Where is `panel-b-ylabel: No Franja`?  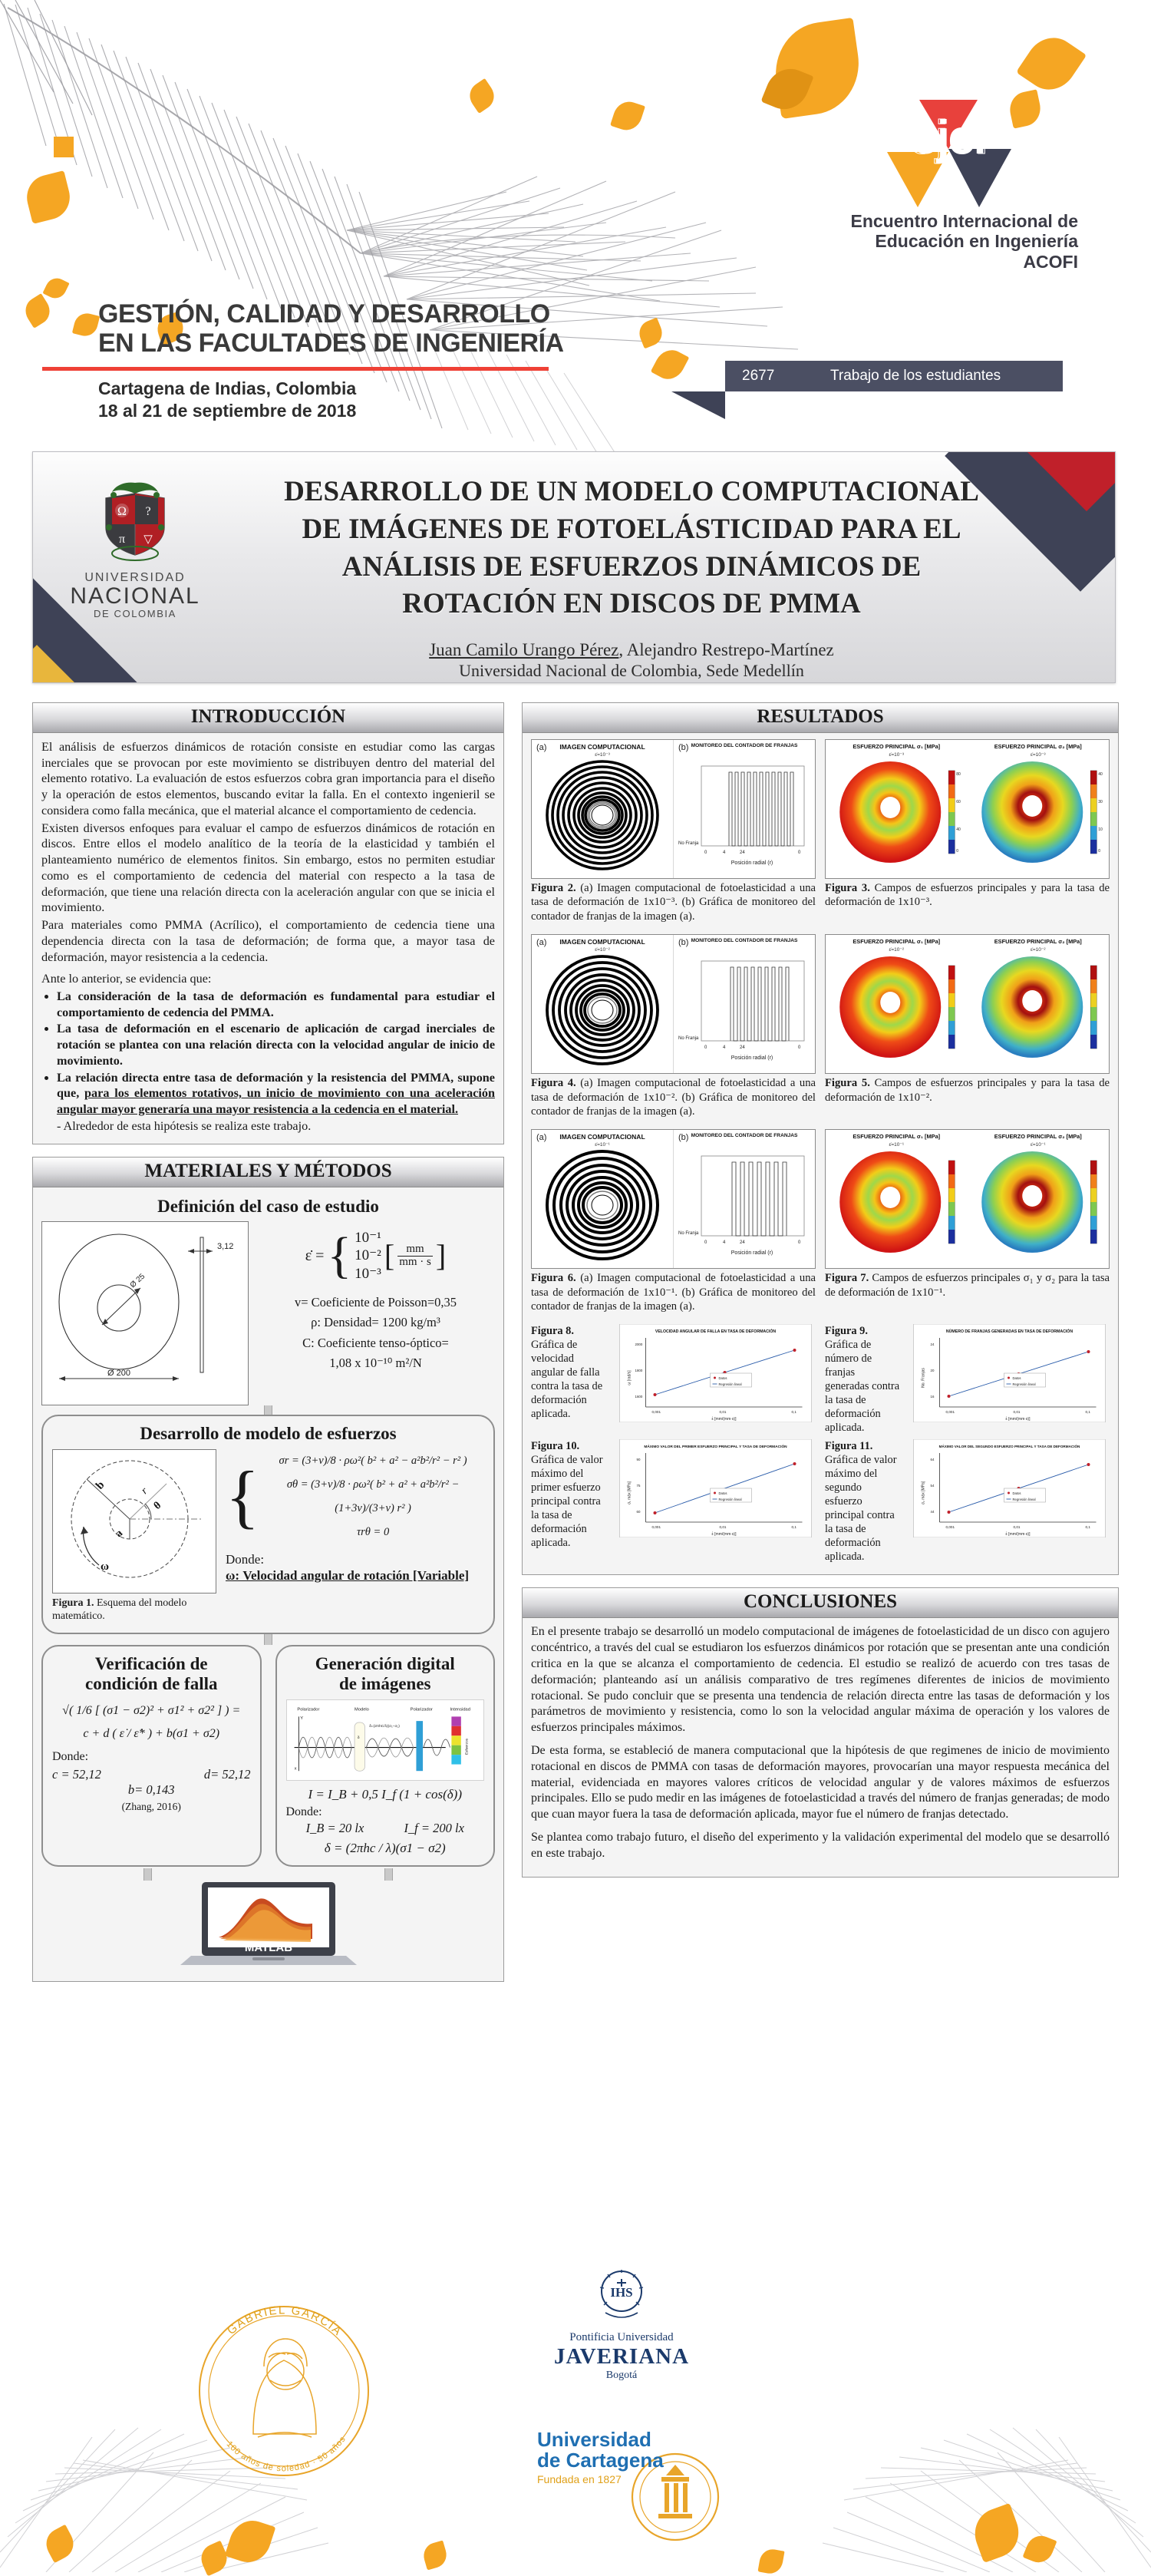
panel-b-ylabel: No Franja is located at coordinates (688, 1038).